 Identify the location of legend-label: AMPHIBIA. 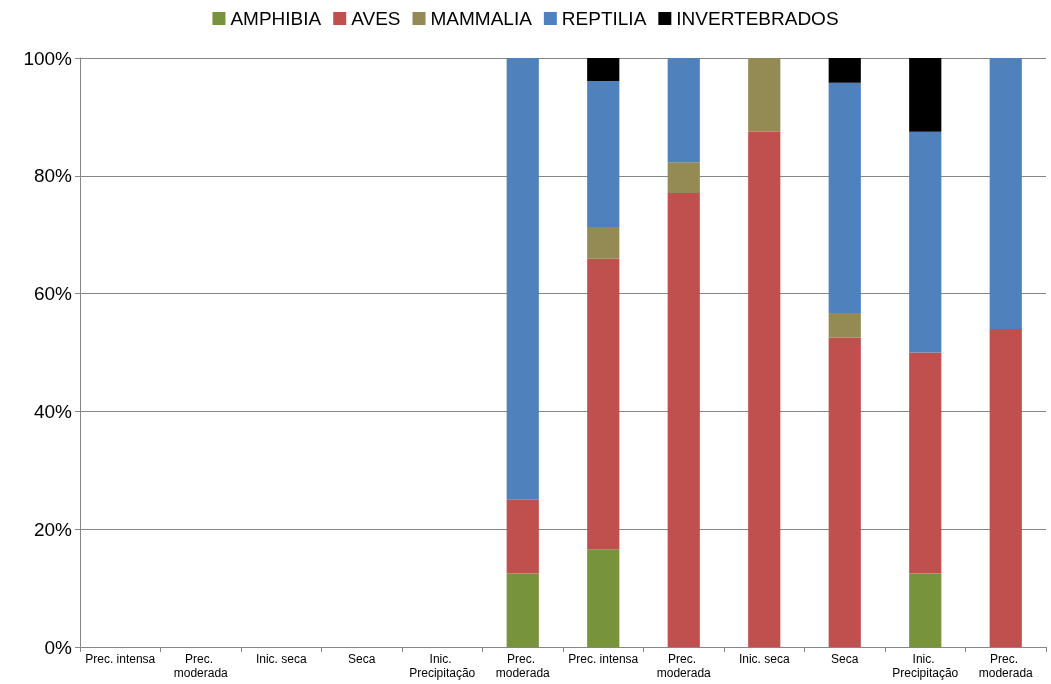
(276, 18).